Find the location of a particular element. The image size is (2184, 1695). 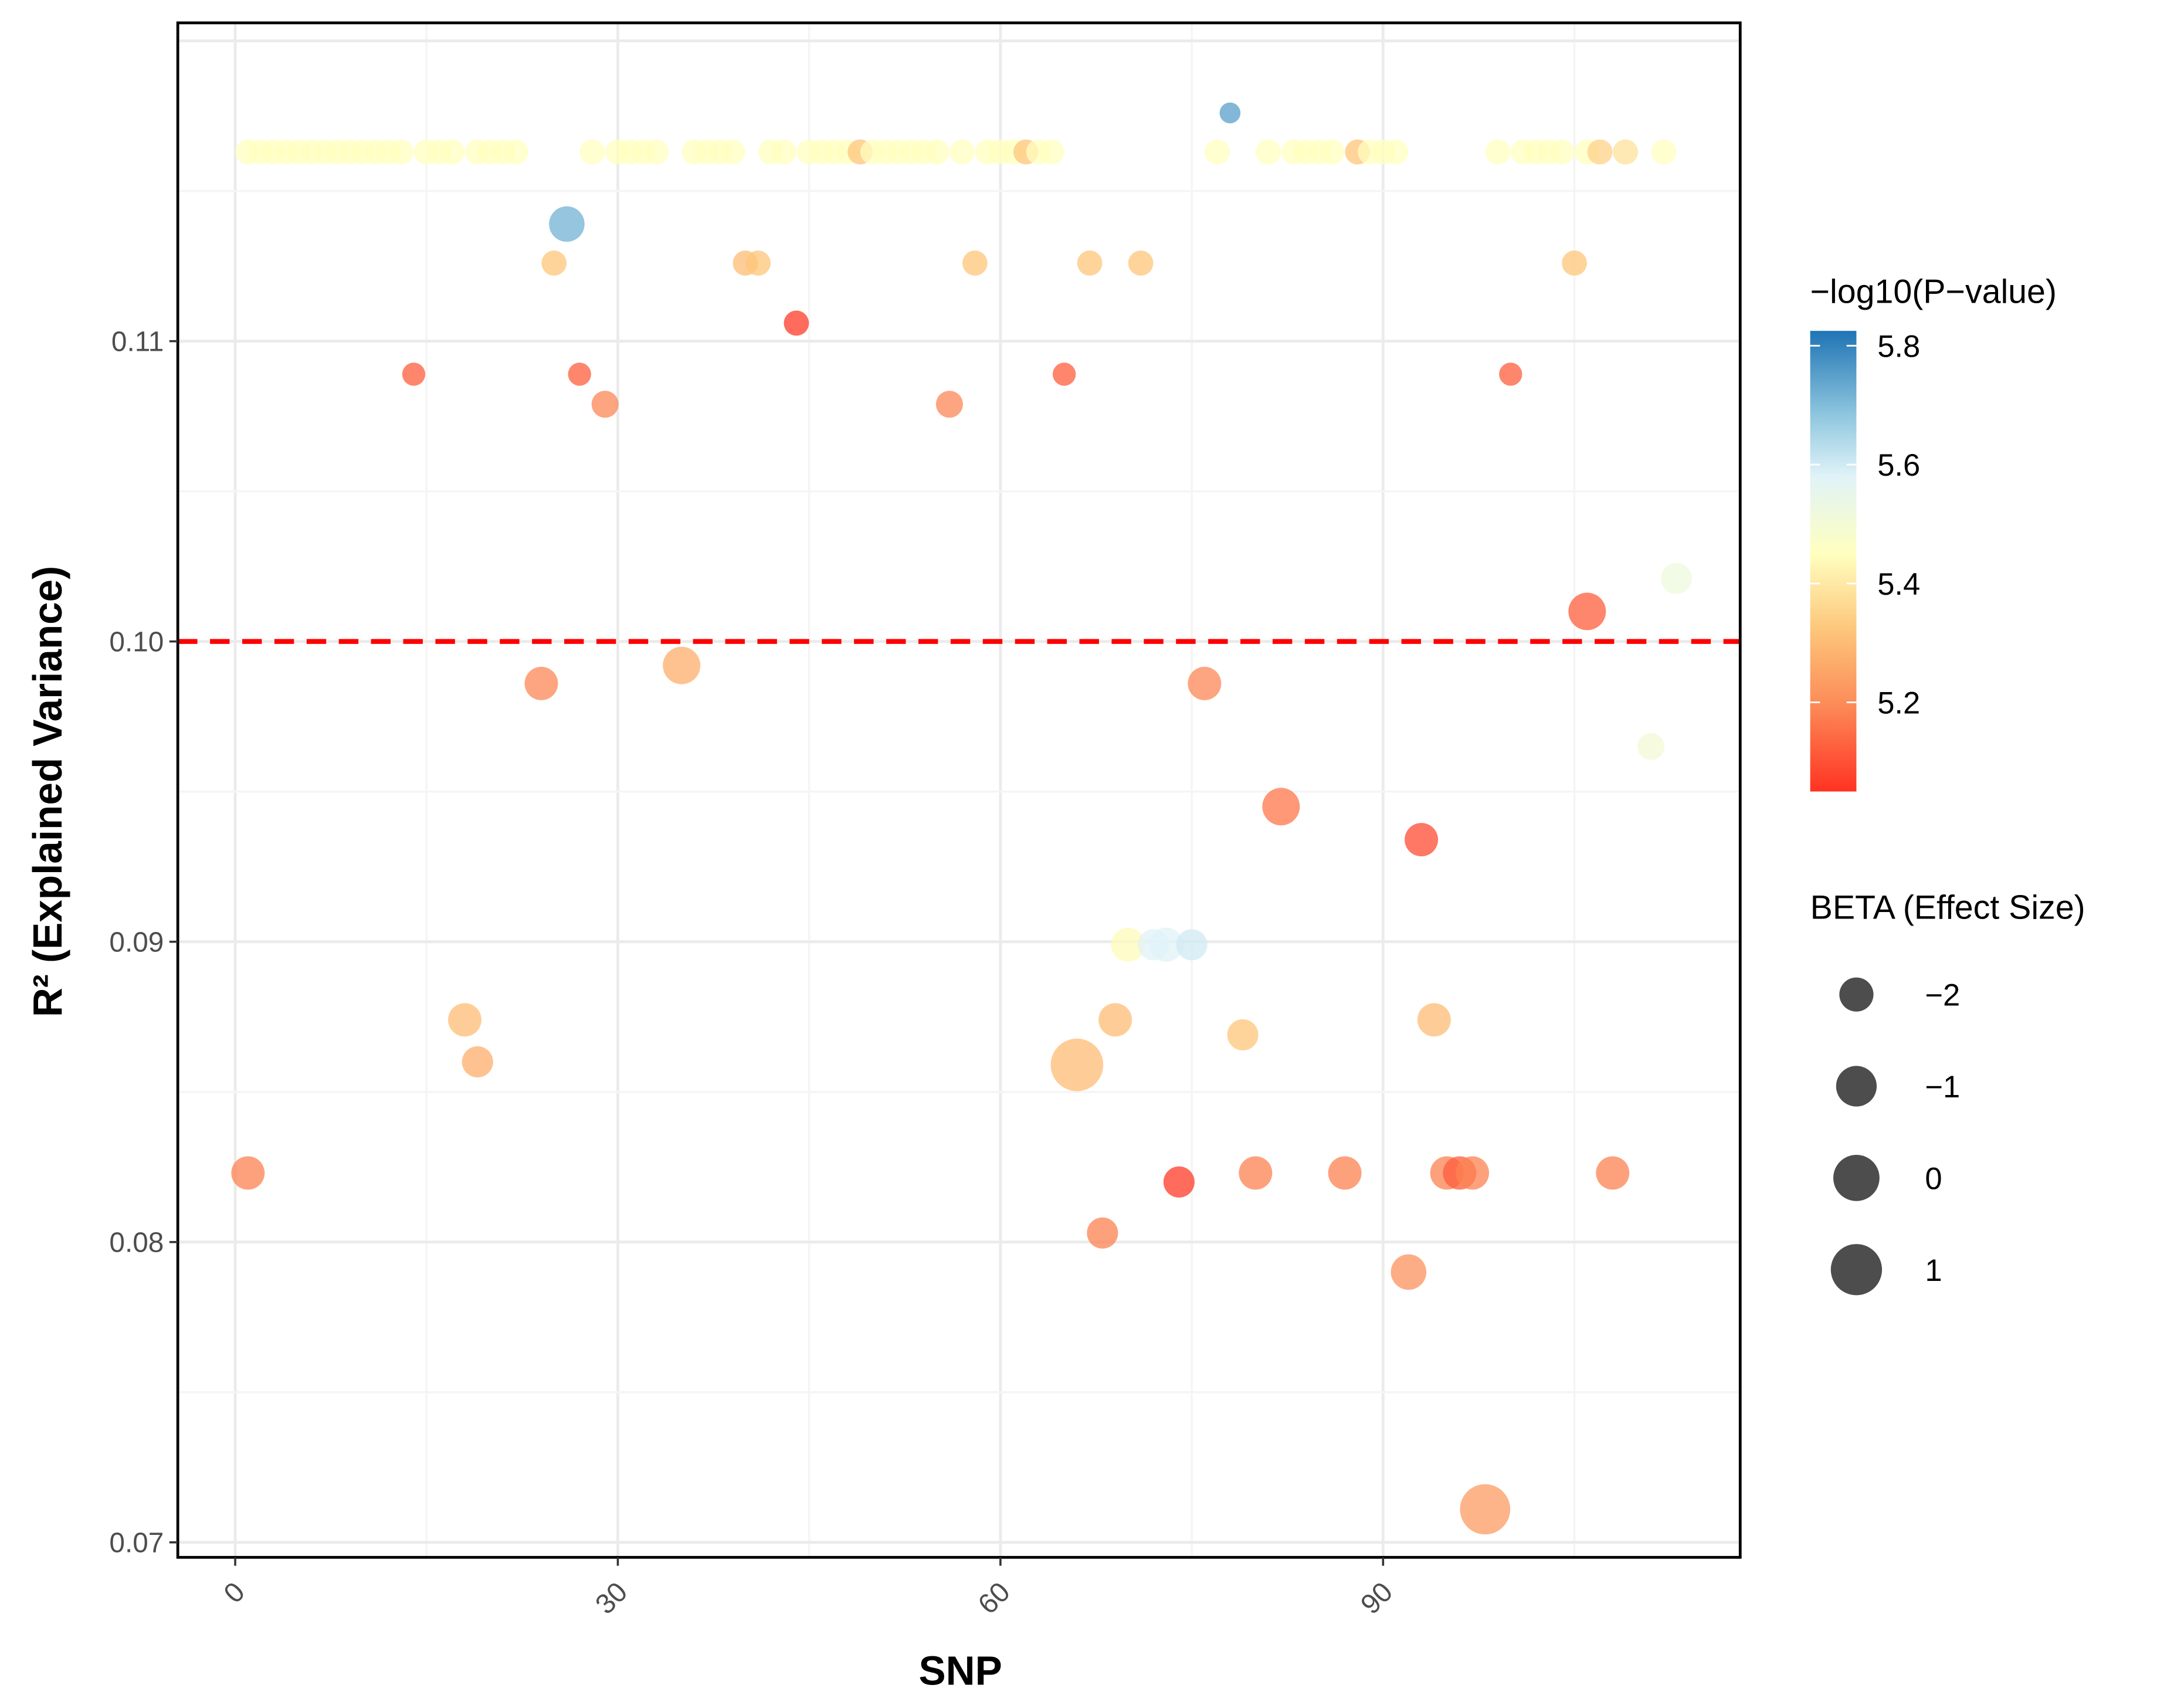

y-tick-label: 0.07 is located at coordinates (136, 1542).